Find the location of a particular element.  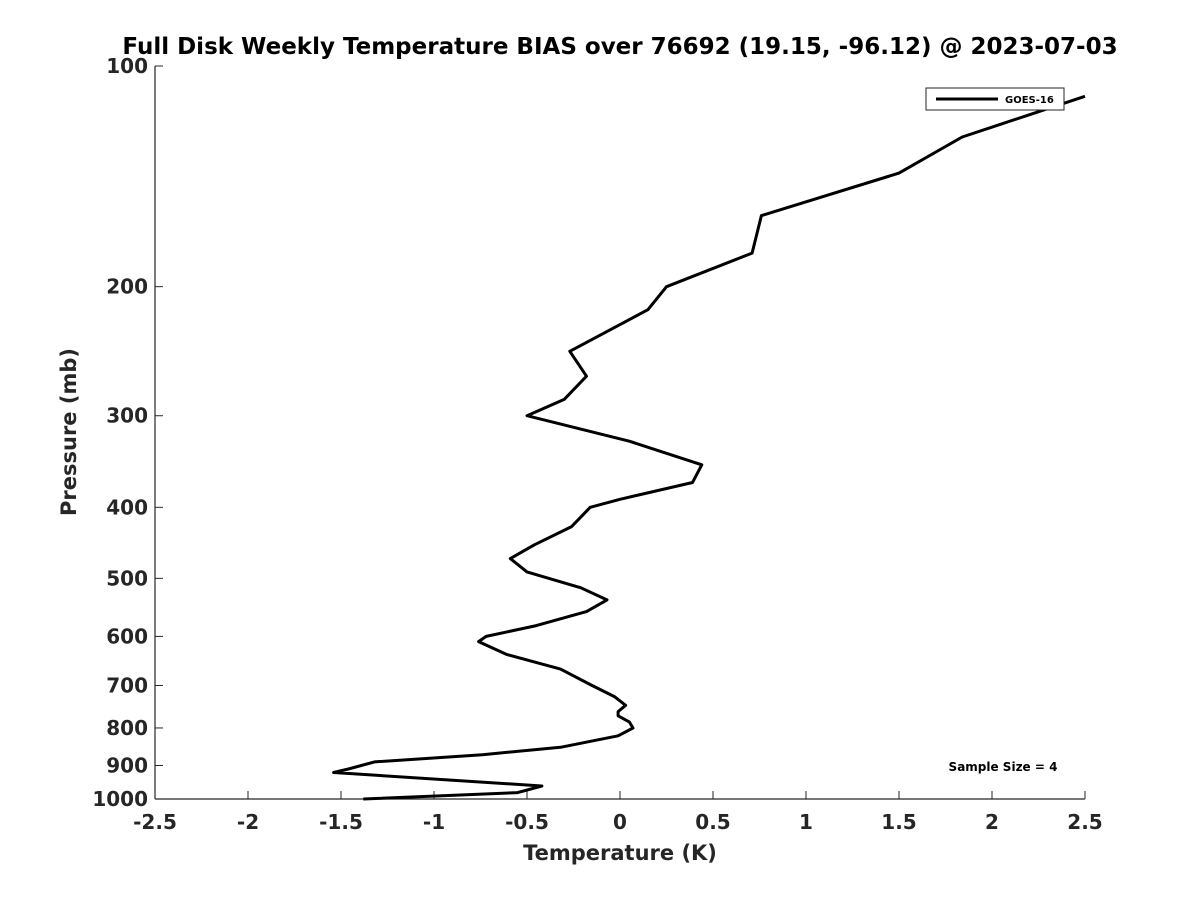

x-tick-label: -1 is located at coordinates (434, 822).